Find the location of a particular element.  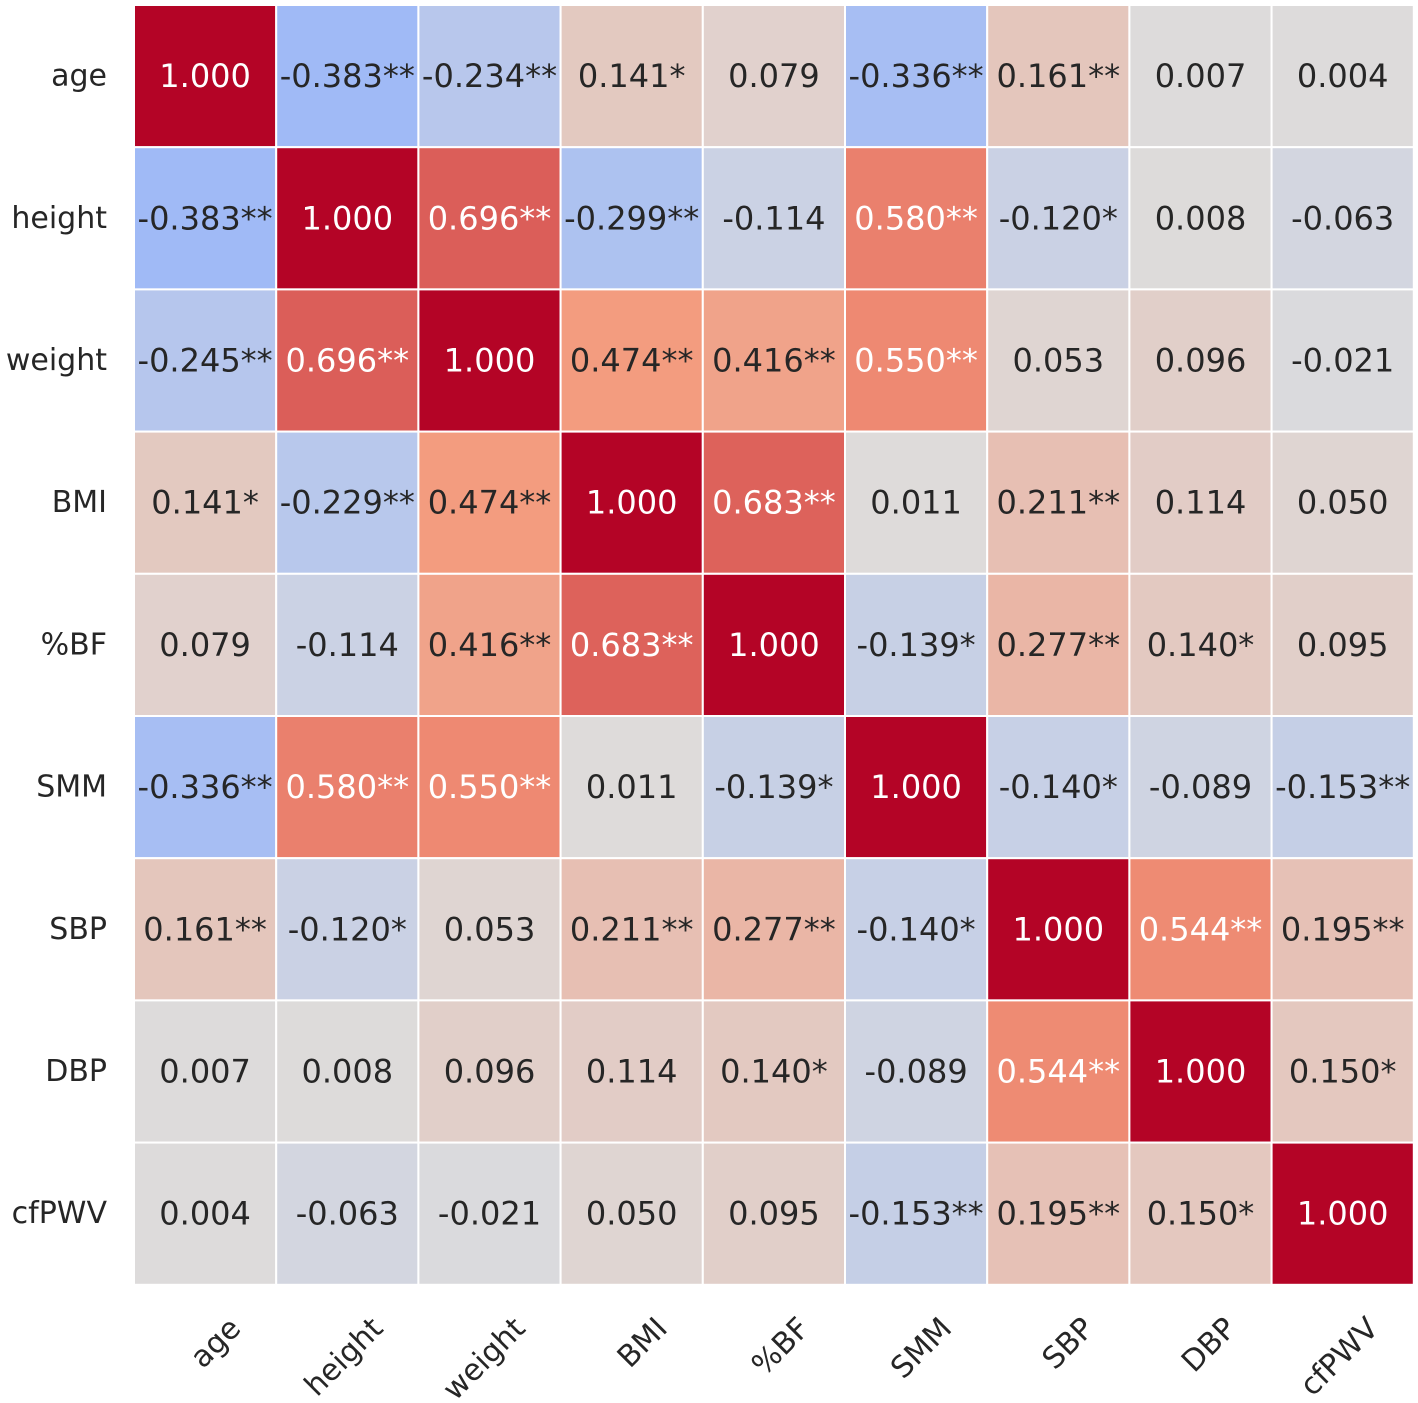

heatmap-cell-weight-weight is located at coordinates (489, 360).